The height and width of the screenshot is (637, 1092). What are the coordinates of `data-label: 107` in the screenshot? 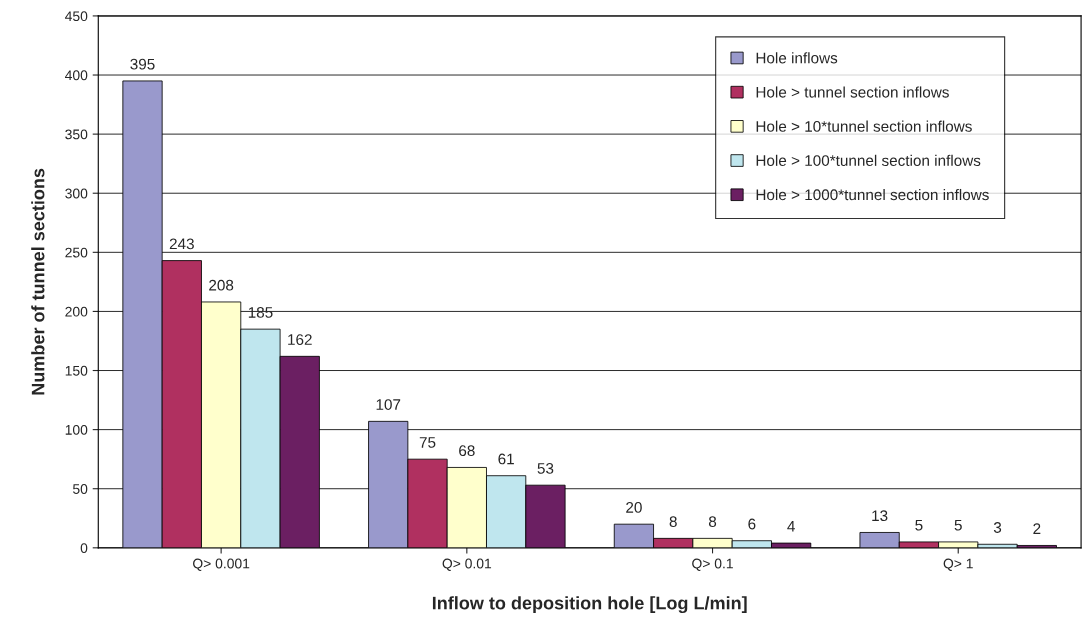 It's located at (388, 404).